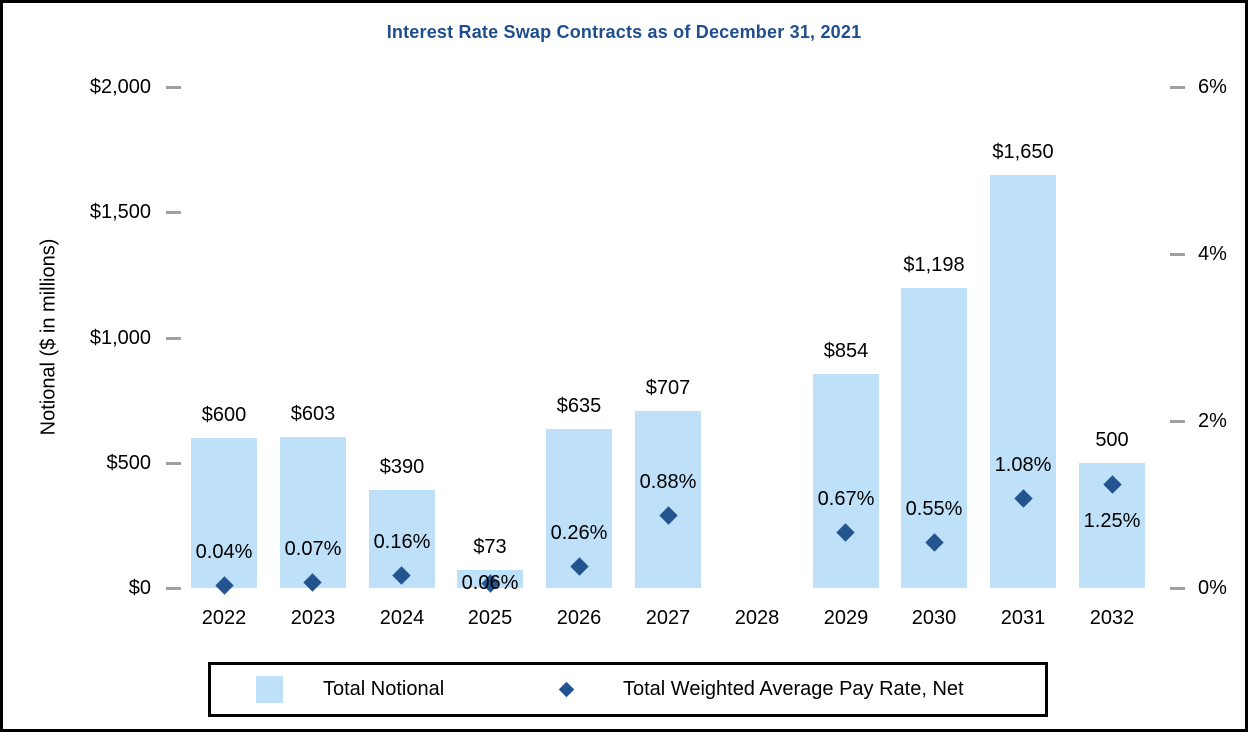 The height and width of the screenshot is (732, 1248). Describe the element at coordinates (579, 533) in the screenshot. I see `pay-rate-label-2026: 0.26%` at that location.